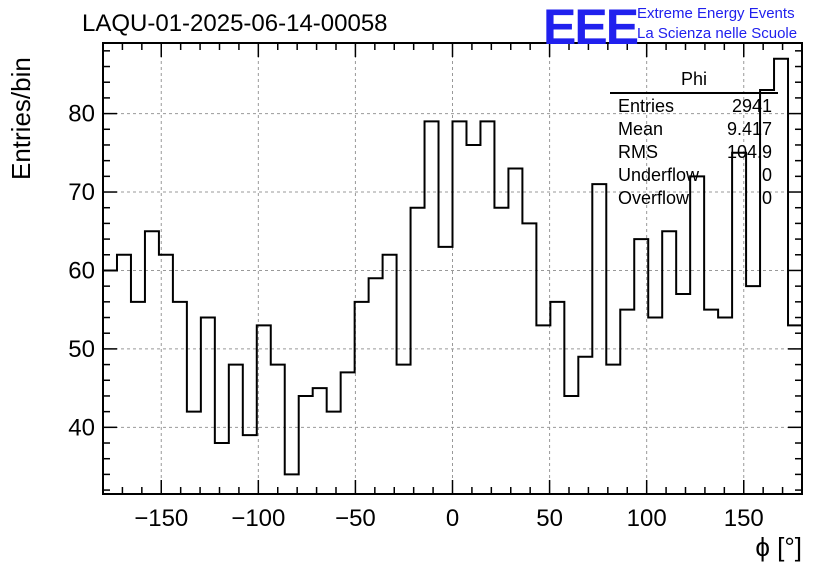 This screenshot has width=836, height=572. What do you see at coordinates (638, 152) in the screenshot?
I see `stats-label: RMS` at bounding box center [638, 152].